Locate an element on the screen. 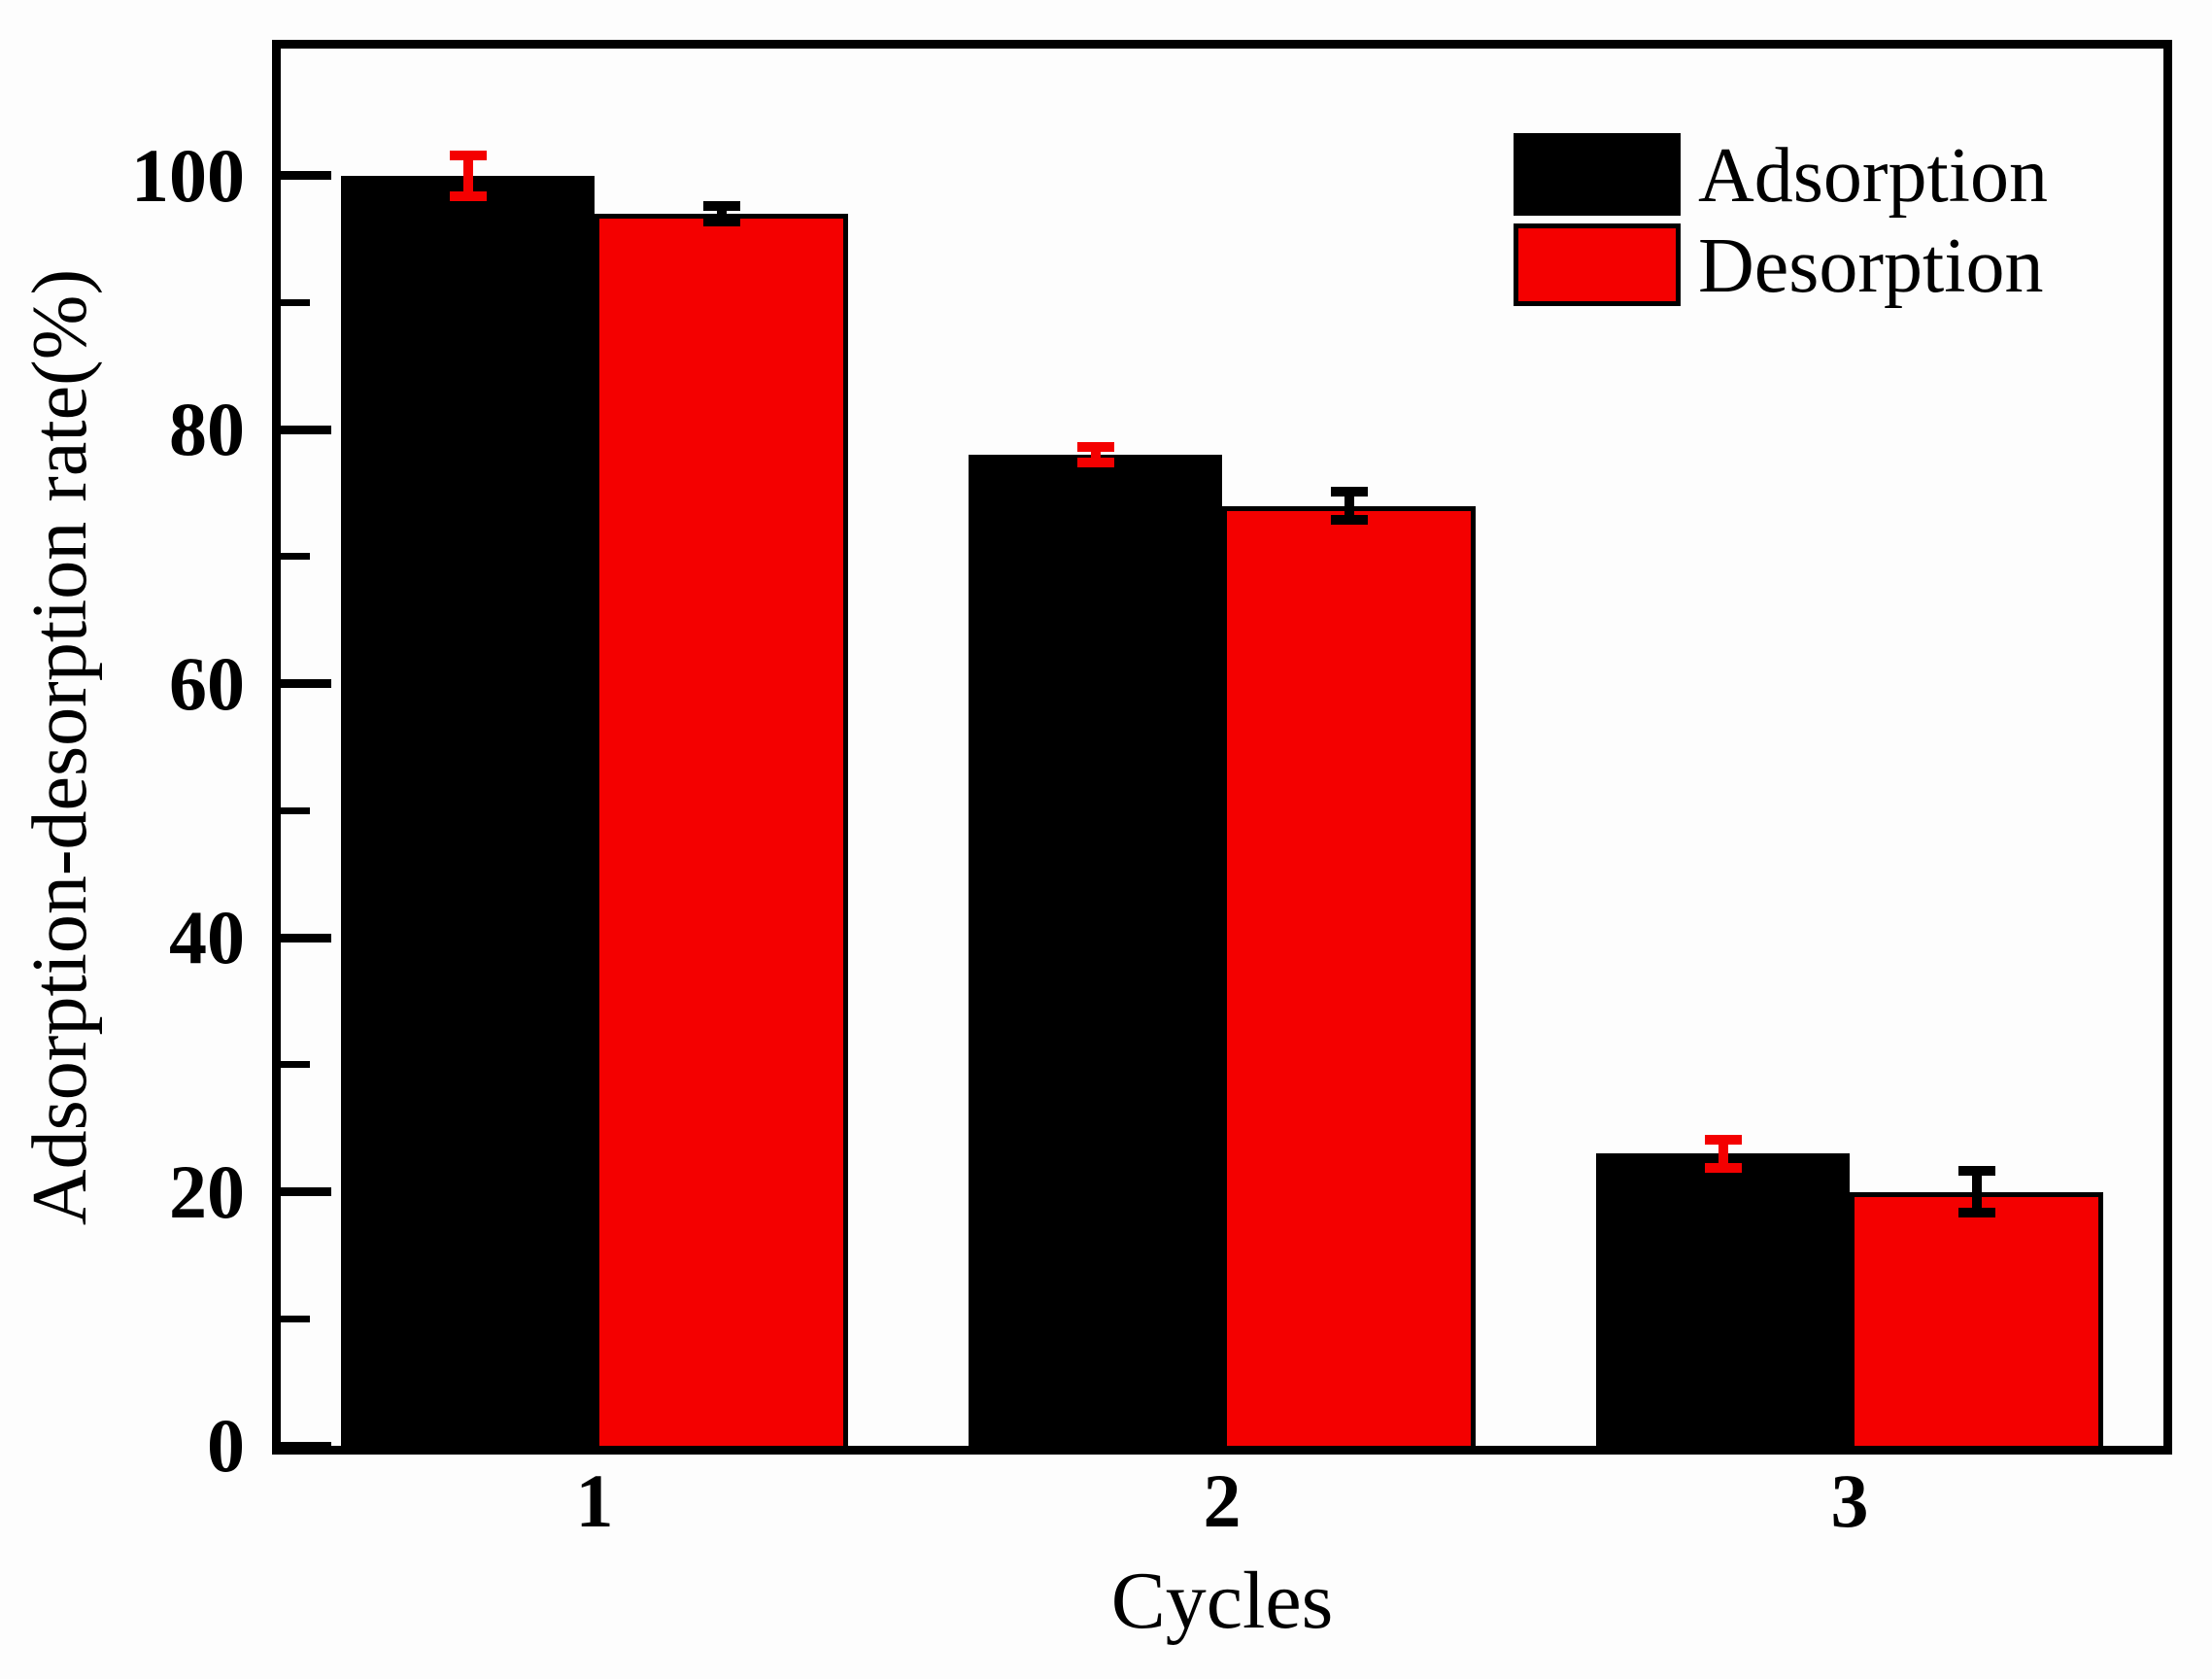  legend-label-desorption: Desorption is located at coordinates (1871, 266).